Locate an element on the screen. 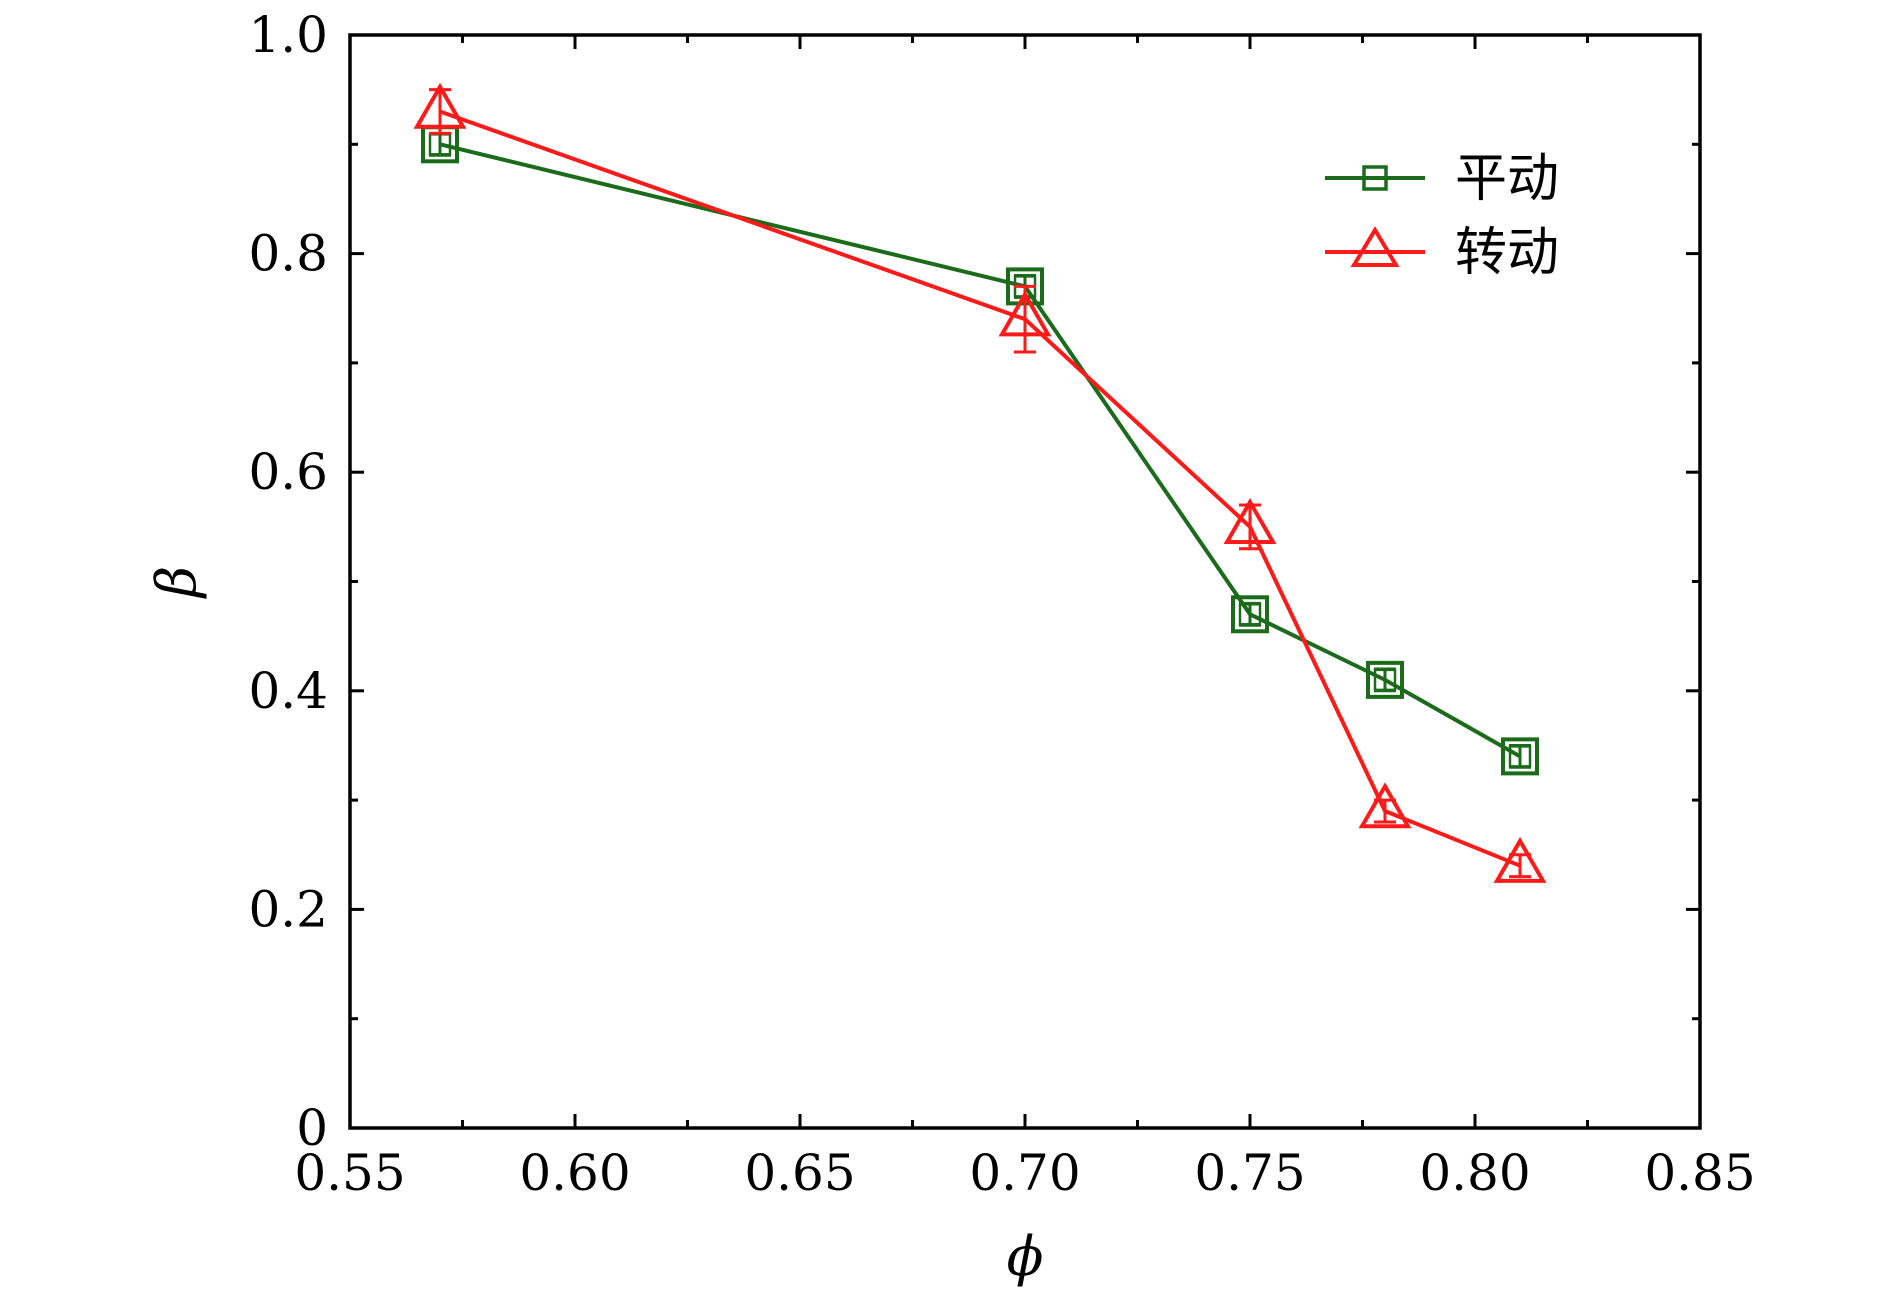 The height and width of the screenshot is (1300, 1890). y-tick-label: 0.6 is located at coordinates (288, 472).